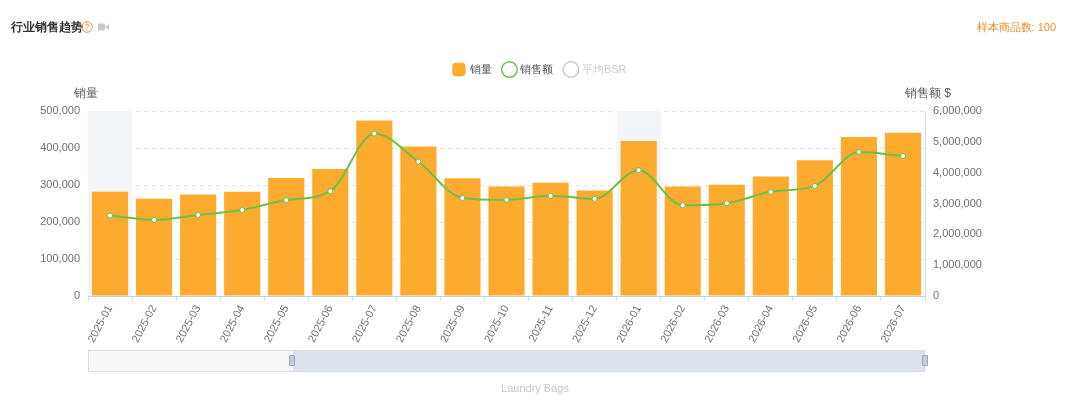 This screenshot has width=1080, height=408. Describe the element at coordinates (957, 233) in the screenshot. I see `y2-tick-label: 2,000,000` at that location.